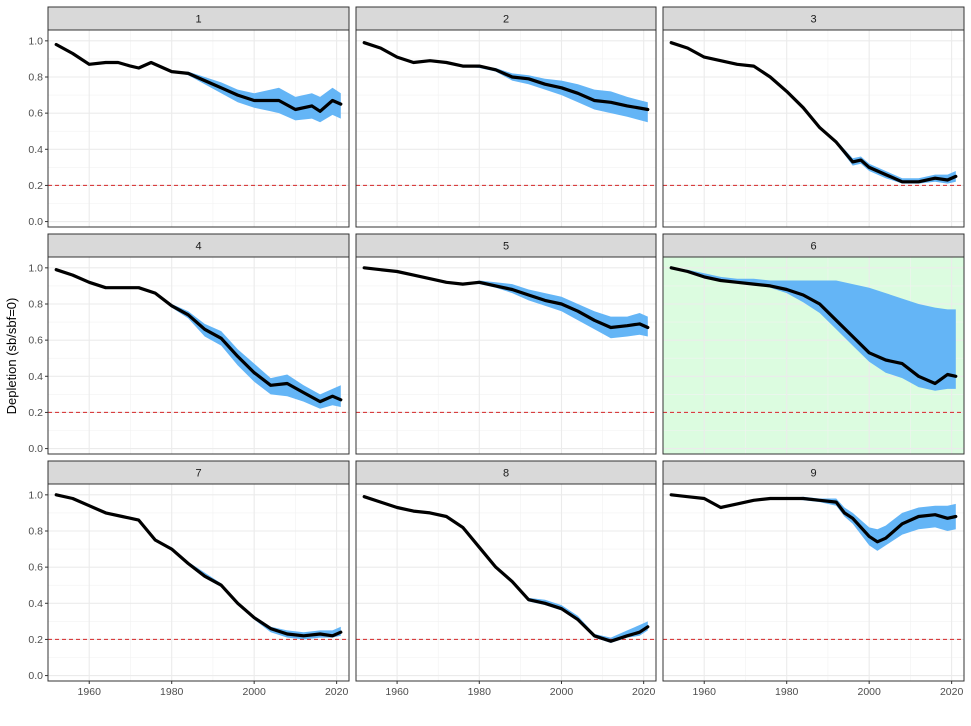 This screenshot has width=971, height=726. Describe the element at coordinates (813, 247) in the screenshot. I see `panel-strip-label: 6` at that location.